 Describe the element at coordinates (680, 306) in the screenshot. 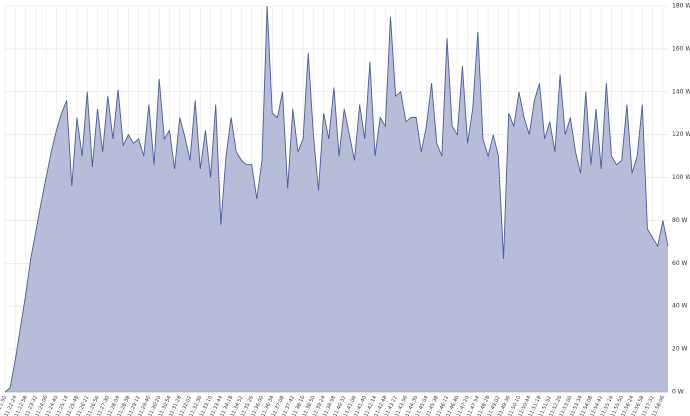

I see `y-tick-label: 40 W` at that location.